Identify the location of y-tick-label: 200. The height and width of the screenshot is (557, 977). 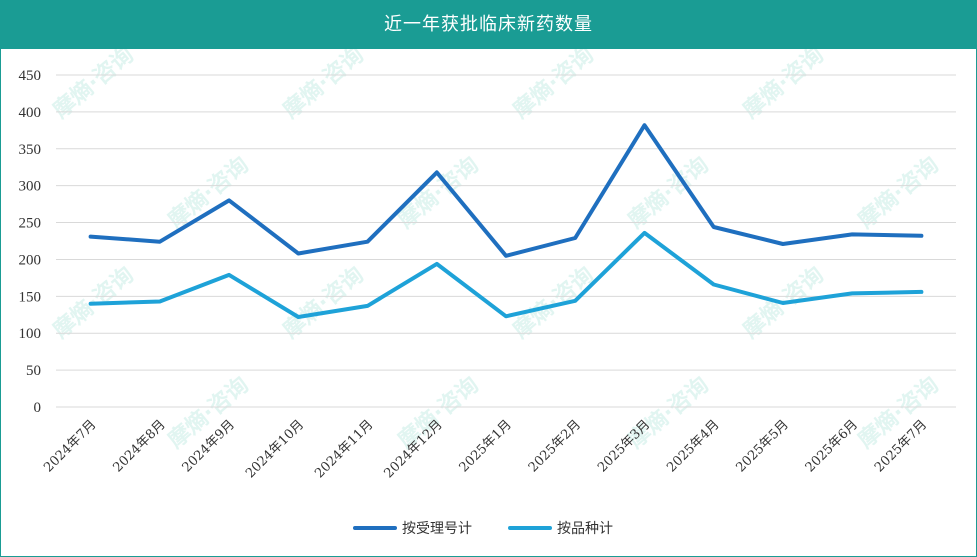
(30, 260).